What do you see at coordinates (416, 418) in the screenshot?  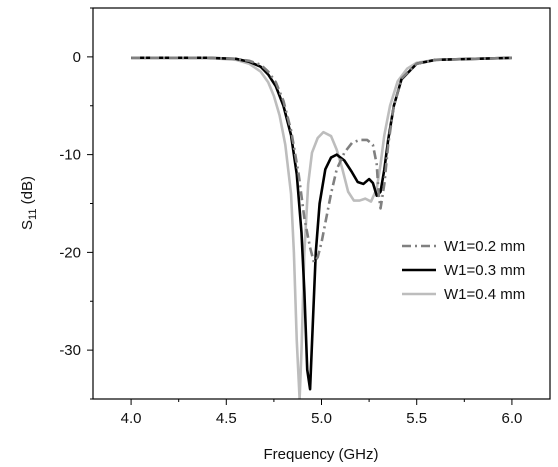 I see `x-tick-label: 5.5` at bounding box center [416, 418].